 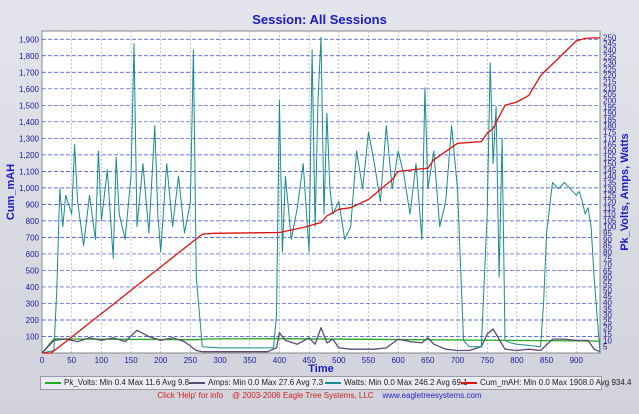 I want to click on y-left-tick-label: 1,100, so click(x=29, y=171).